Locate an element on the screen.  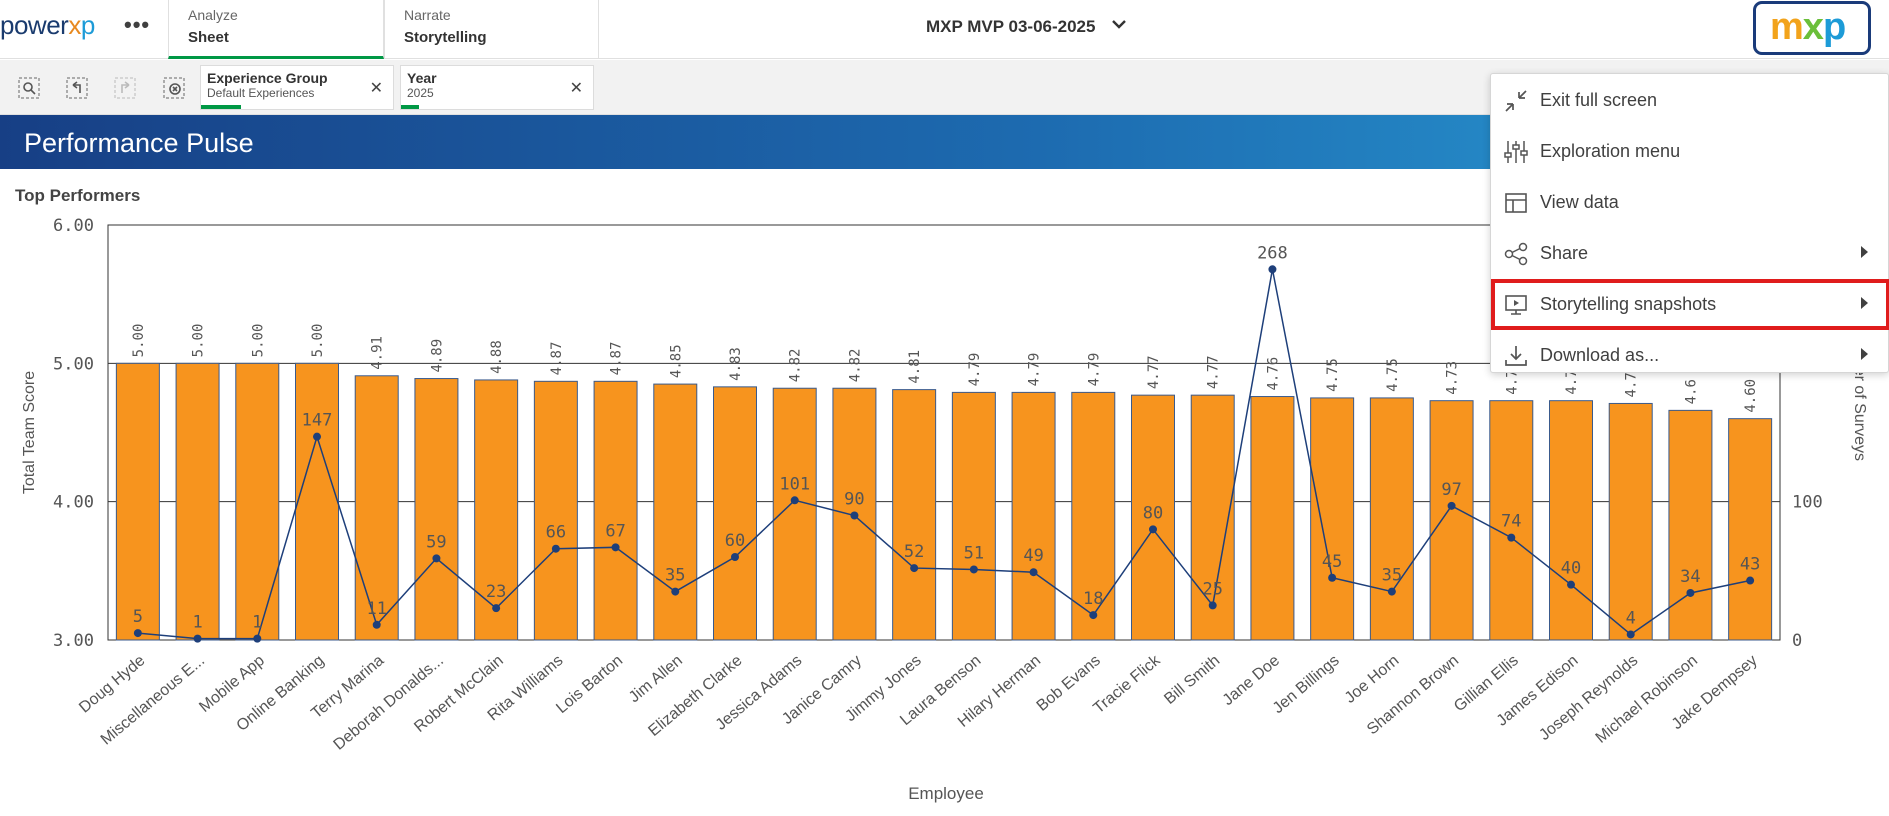
smart-search-icon is located at coordinates (29, 88).